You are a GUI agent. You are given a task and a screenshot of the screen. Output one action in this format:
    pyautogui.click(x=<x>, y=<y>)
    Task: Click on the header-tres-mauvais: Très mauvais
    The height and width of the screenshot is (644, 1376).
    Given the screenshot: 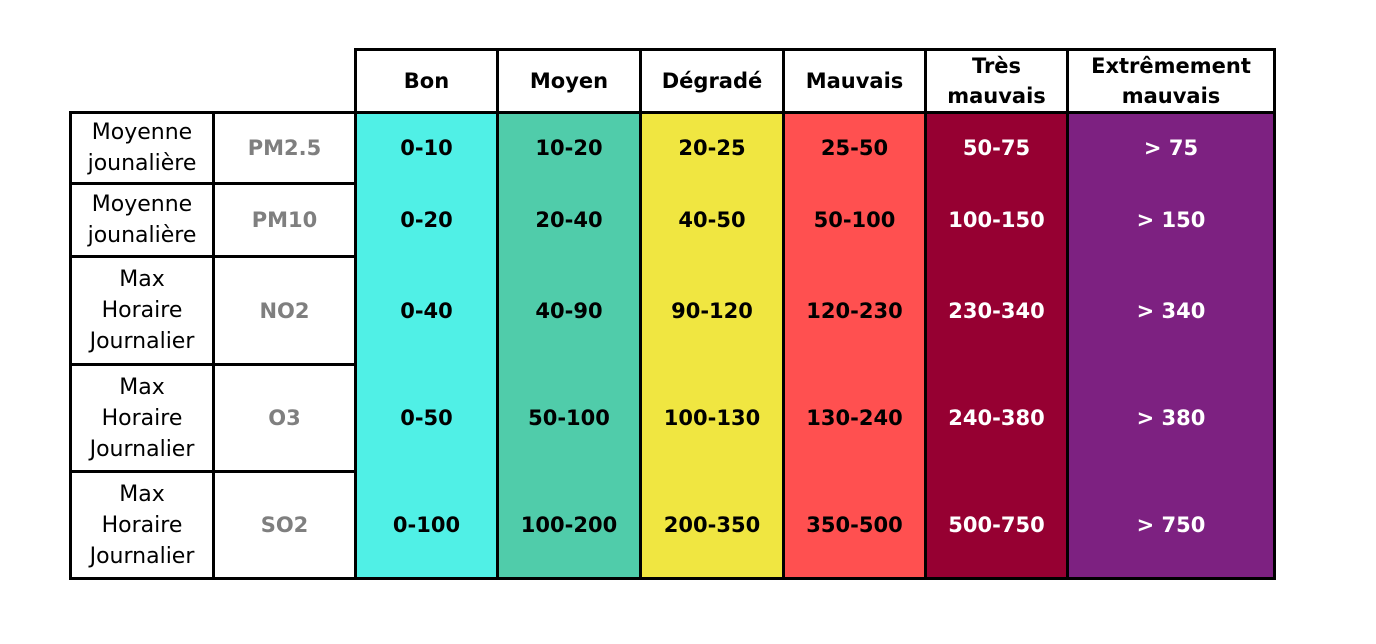 What is the action you would take?
    pyautogui.click(x=996, y=81)
    